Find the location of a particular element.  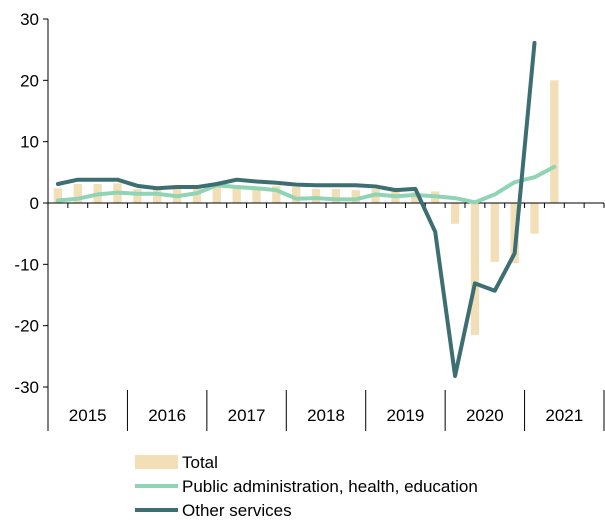

bar-total-2017Q2 is located at coordinates (236, 195).